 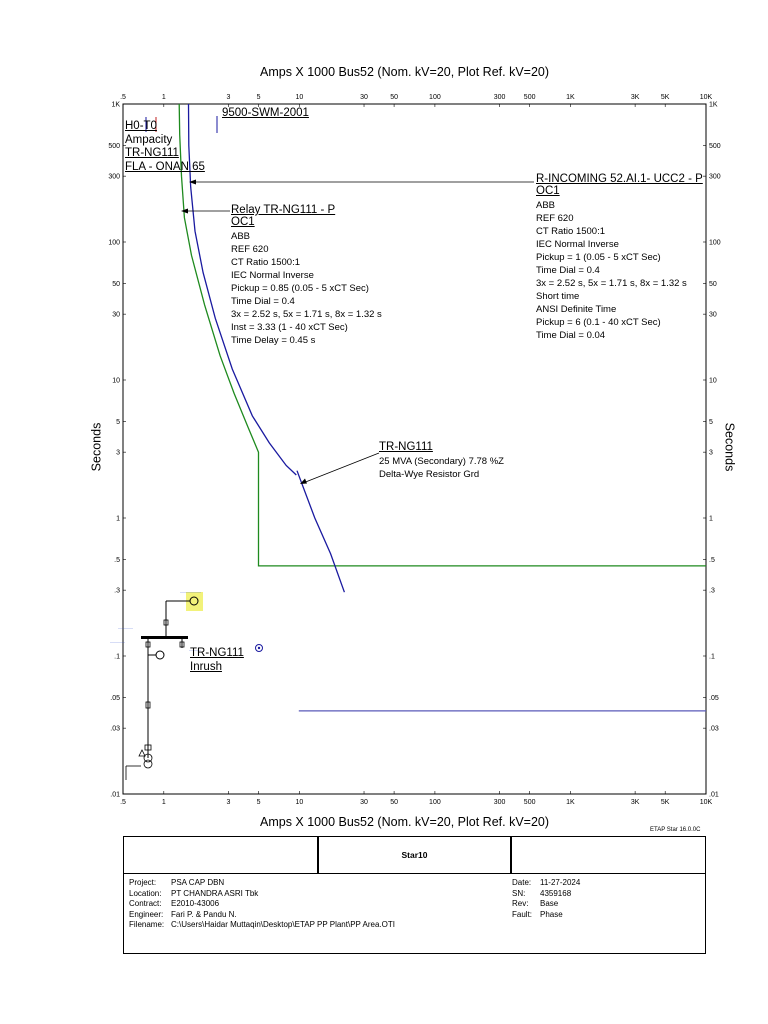 What do you see at coordinates (675, 830) in the screenshot?
I see `version-label: ETAP Star 16.0.0C` at bounding box center [675, 830].